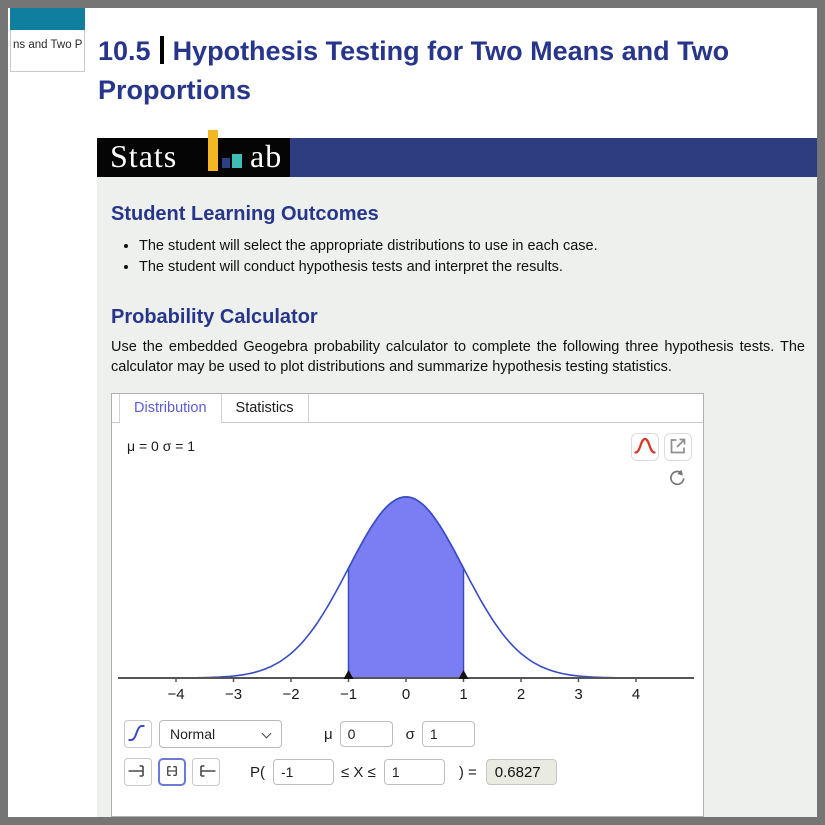  I want to click on interval-between-icon, so click(172, 772).